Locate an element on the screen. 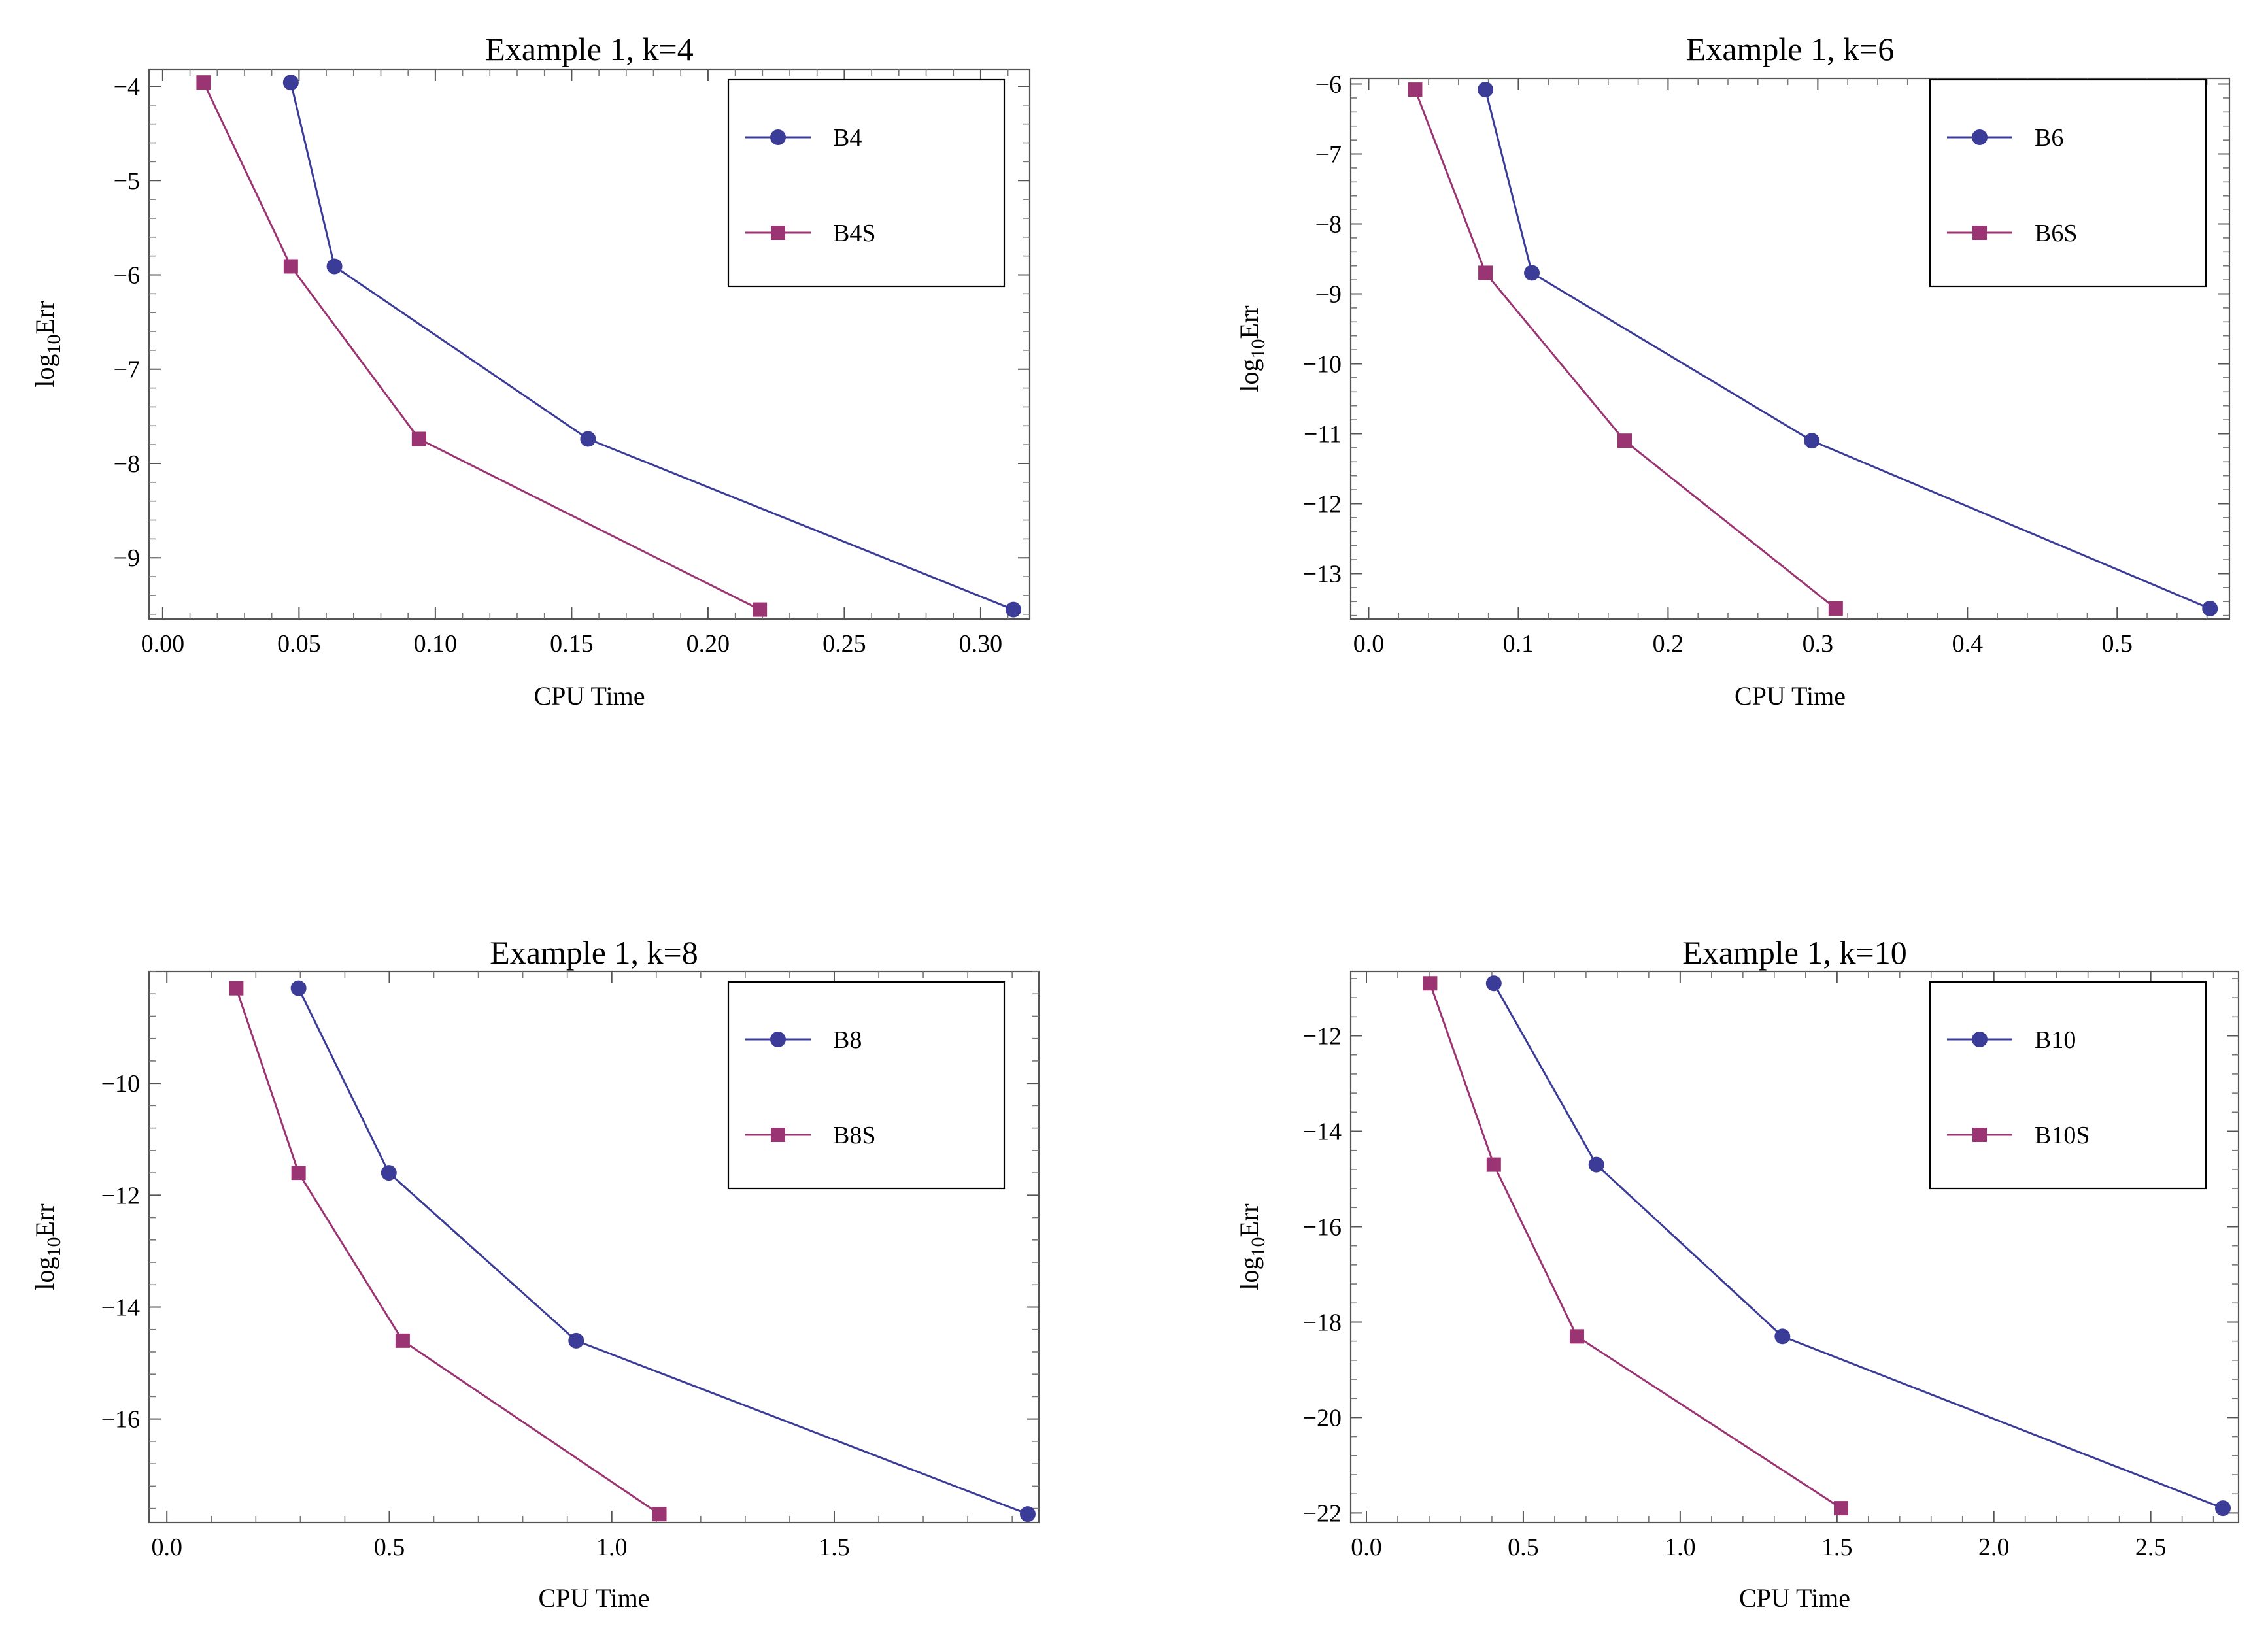 This screenshot has width=2268, height=1631. chart-title: Example 1, k=10 is located at coordinates (1794, 952).